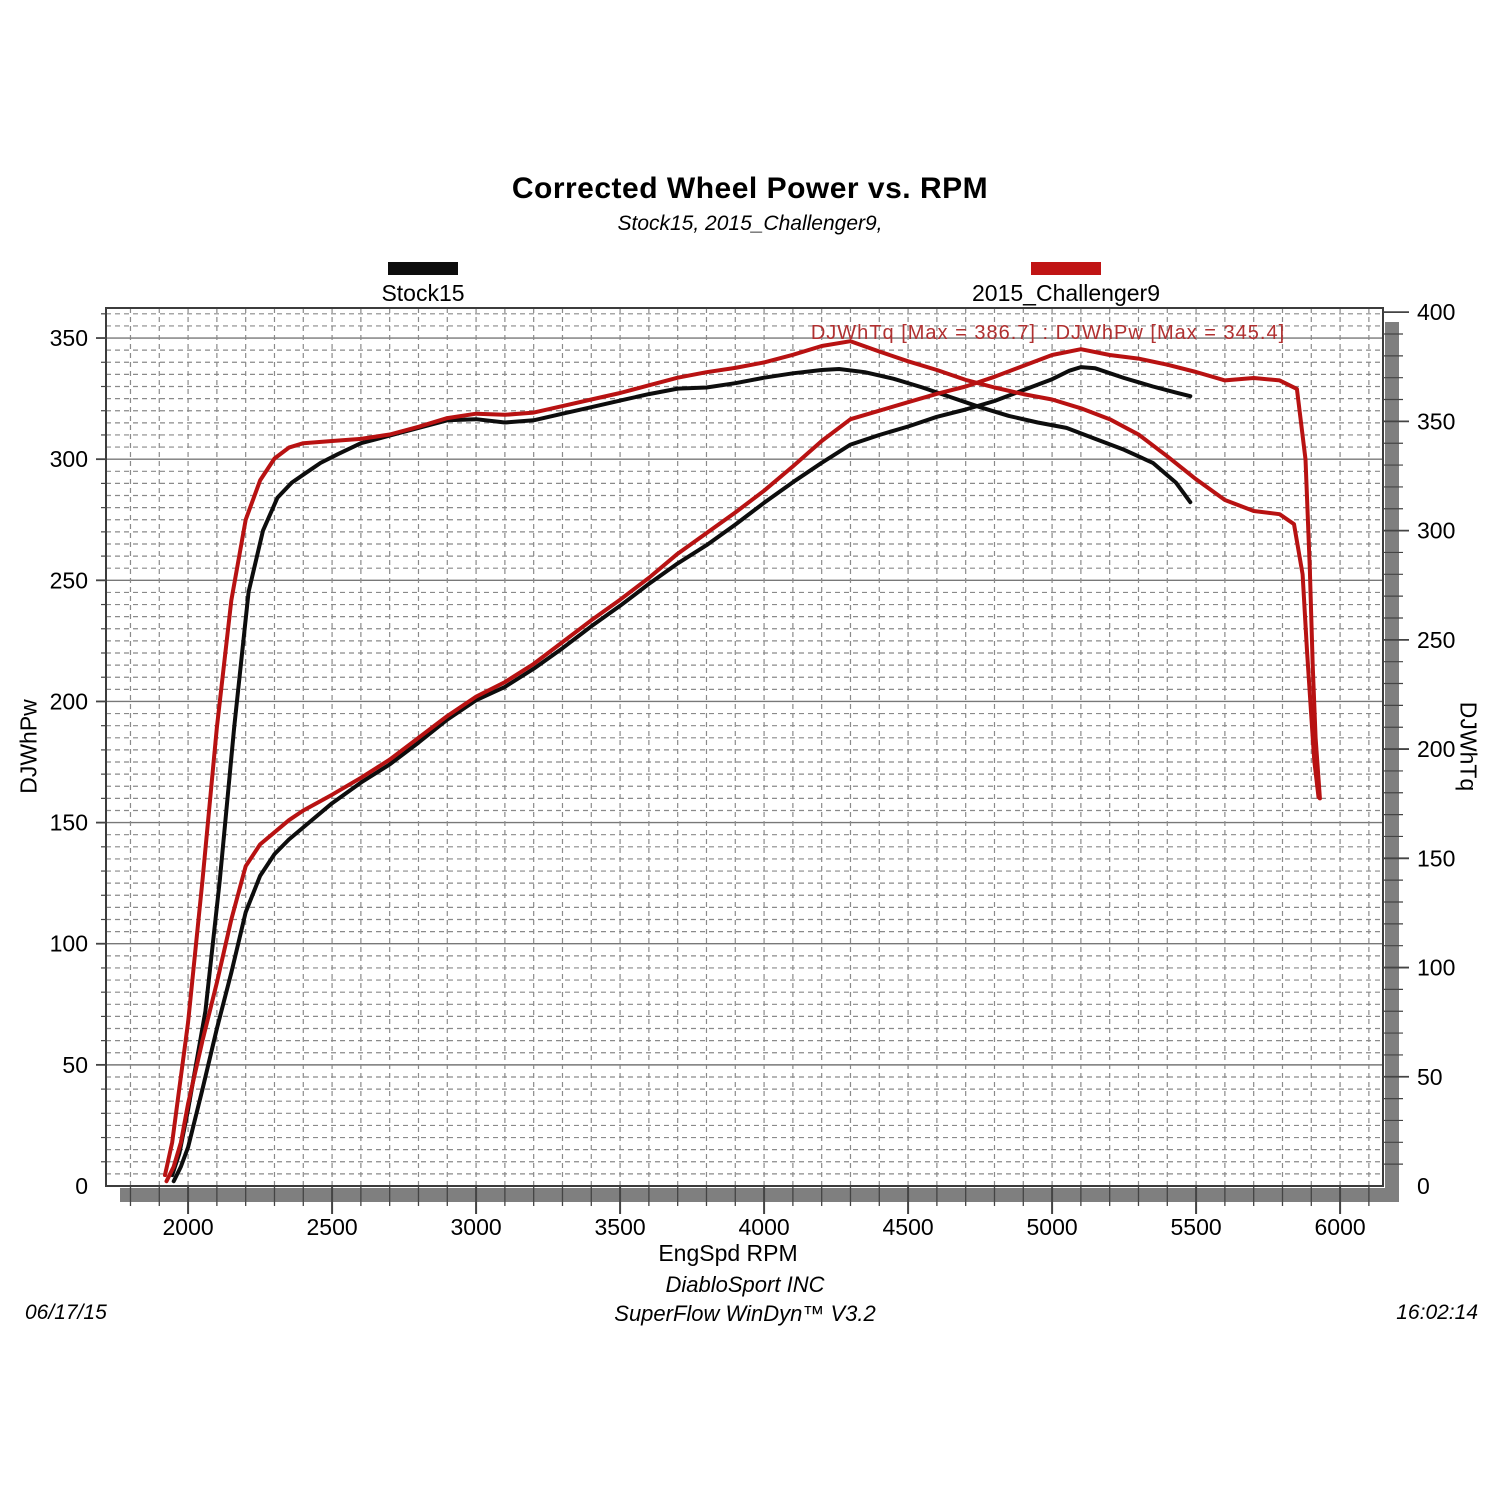 This screenshot has height=1500, width=1500. I want to click on y-left-tick-label: 50, so click(75, 1065).